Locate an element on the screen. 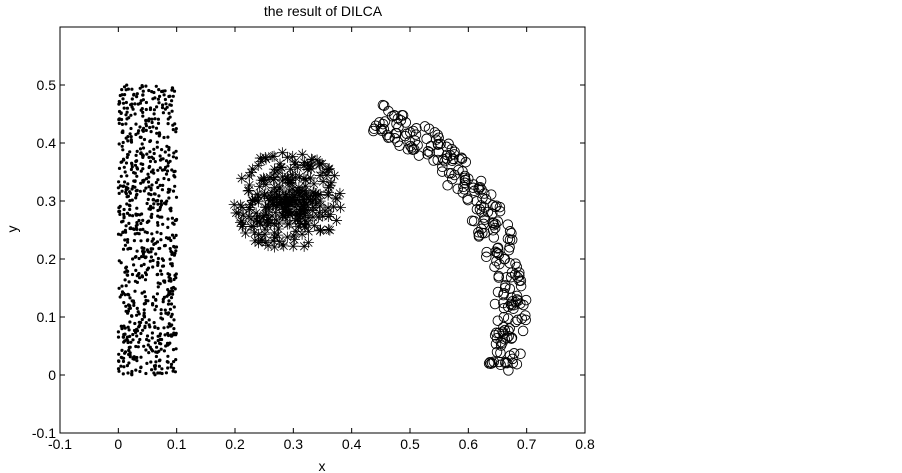 The image size is (902, 473). x-tick-label: 0.7 is located at coordinates (527, 444).